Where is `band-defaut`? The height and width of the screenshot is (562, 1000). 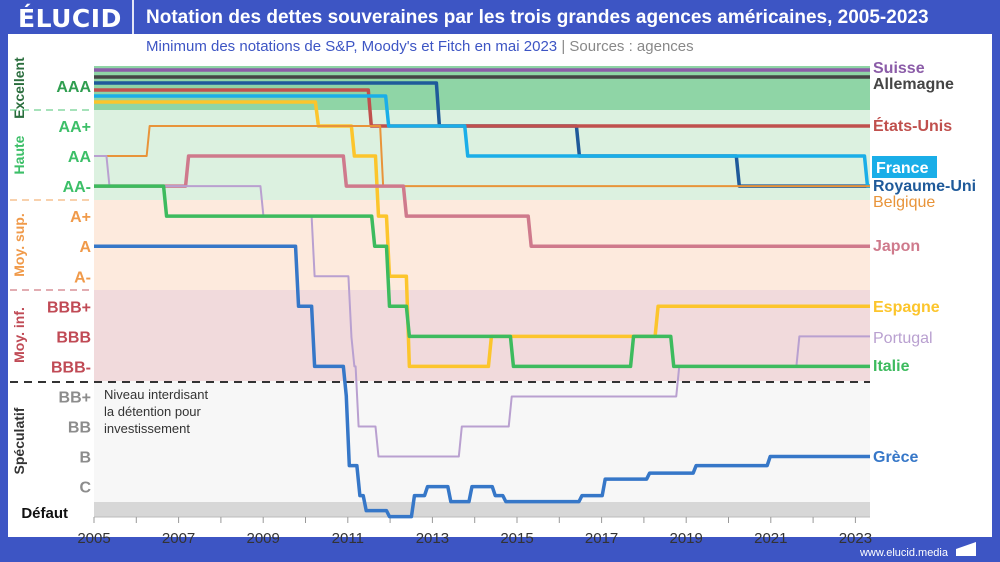
band-defaut is located at coordinates (482, 509).